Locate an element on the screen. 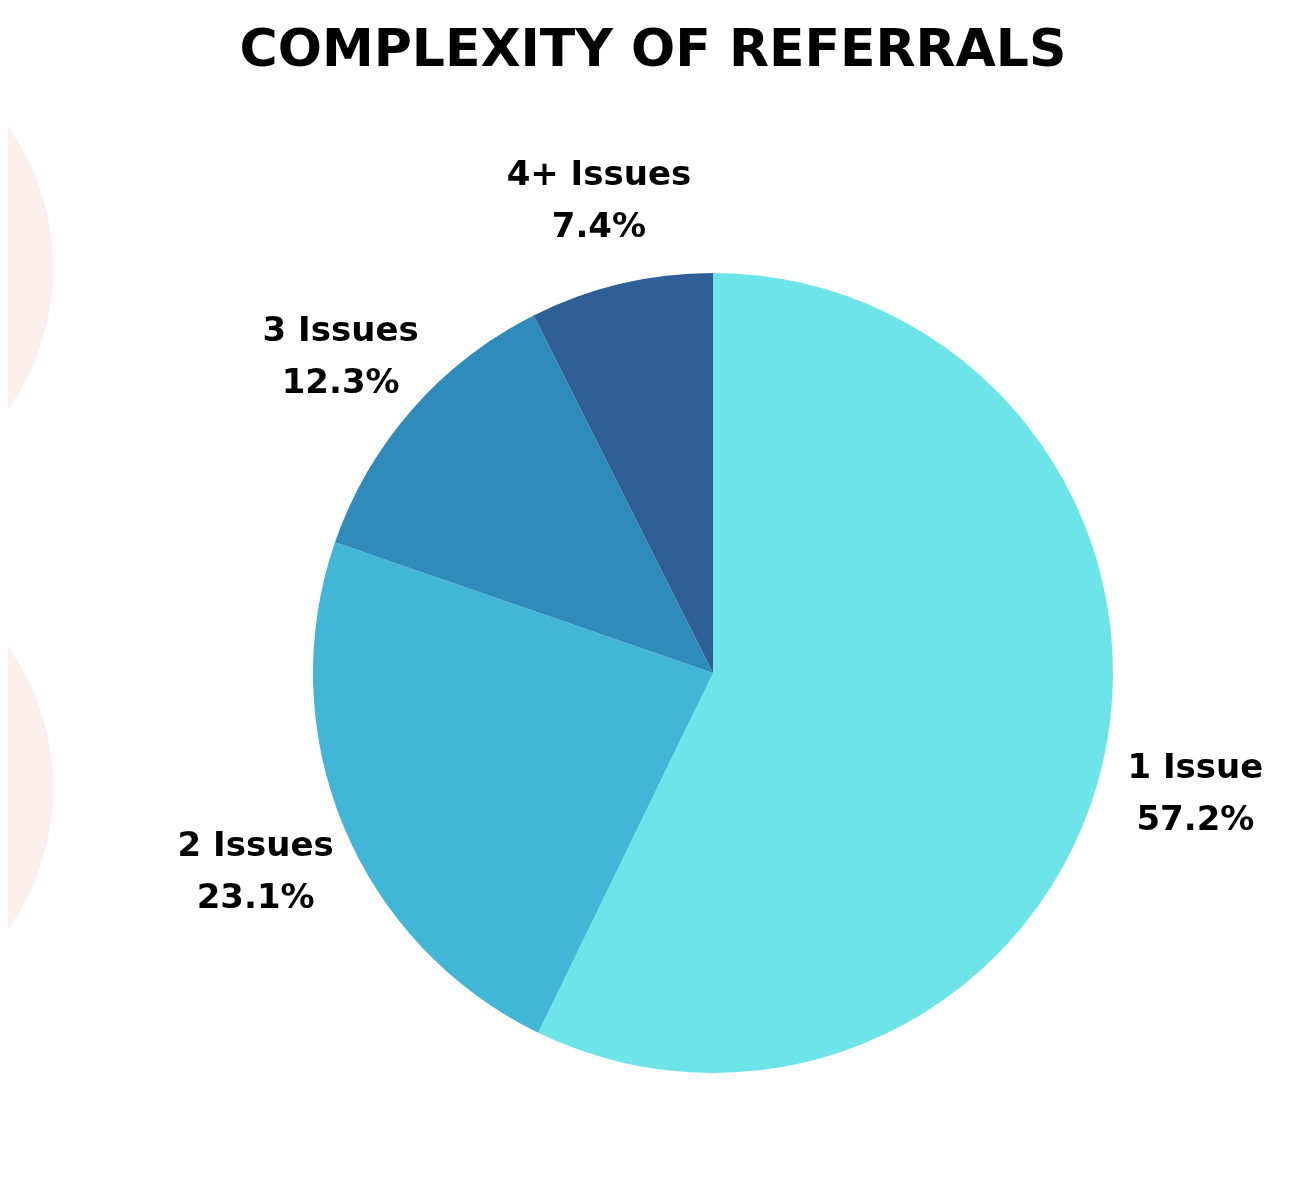 Image resolution: width=1306 pixels, height=1180 pixels. slice-label: 2 Issues is located at coordinates (255, 844).